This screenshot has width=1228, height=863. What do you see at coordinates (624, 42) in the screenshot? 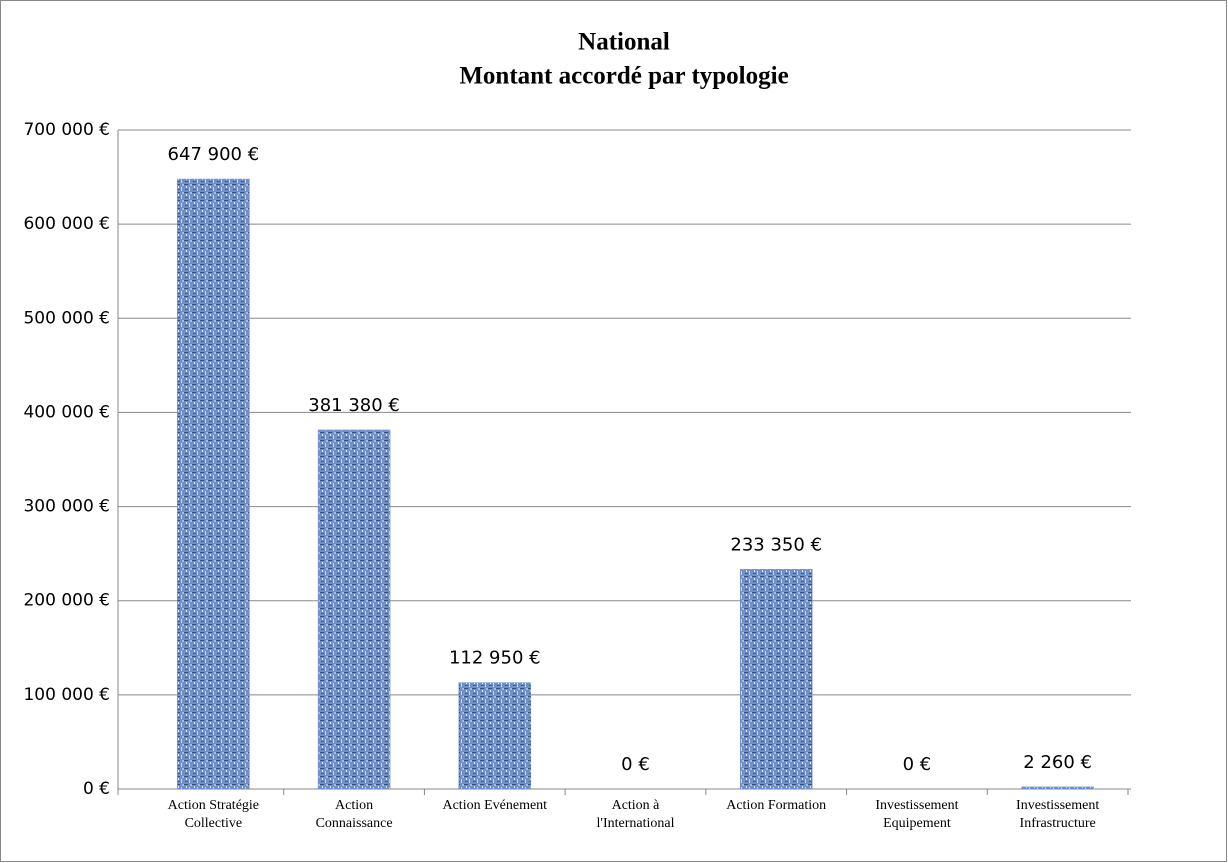
I see `chart-title: National` at bounding box center [624, 42].